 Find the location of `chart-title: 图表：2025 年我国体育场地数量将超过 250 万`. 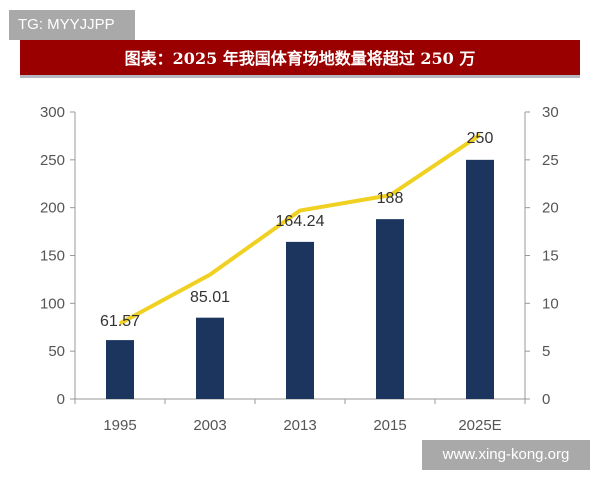

chart-title: 图表：2025 年我国体育场地数量将超过 250 万 is located at coordinates (300, 59).